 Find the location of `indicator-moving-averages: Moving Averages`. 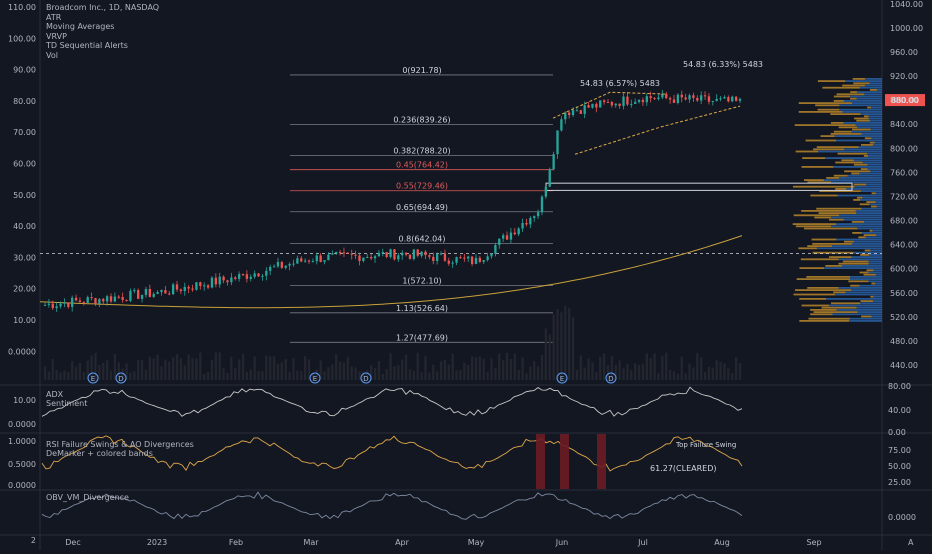

indicator-moving-averages: Moving Averages is located at coordinates (80, 26).